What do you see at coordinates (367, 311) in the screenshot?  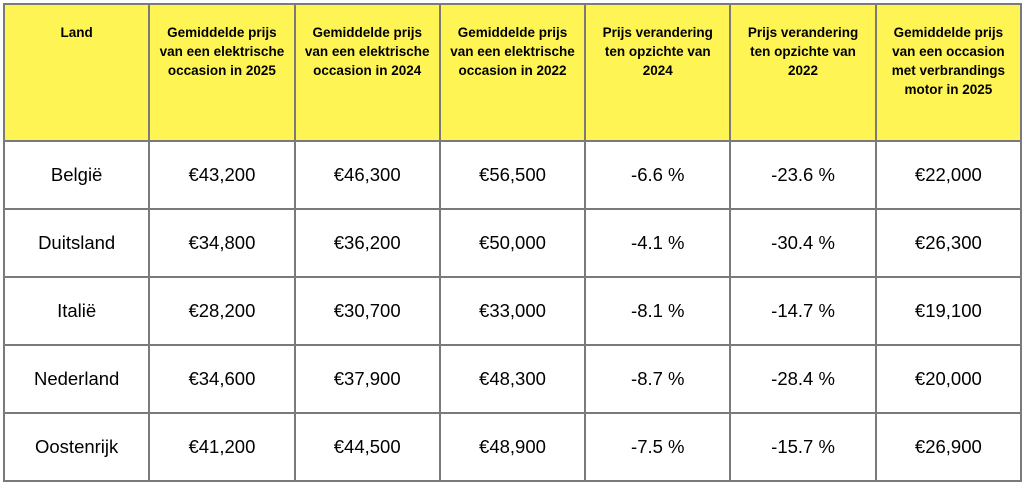 I see `cell-price-2024: €30,700` at bounding box center [367, 311].